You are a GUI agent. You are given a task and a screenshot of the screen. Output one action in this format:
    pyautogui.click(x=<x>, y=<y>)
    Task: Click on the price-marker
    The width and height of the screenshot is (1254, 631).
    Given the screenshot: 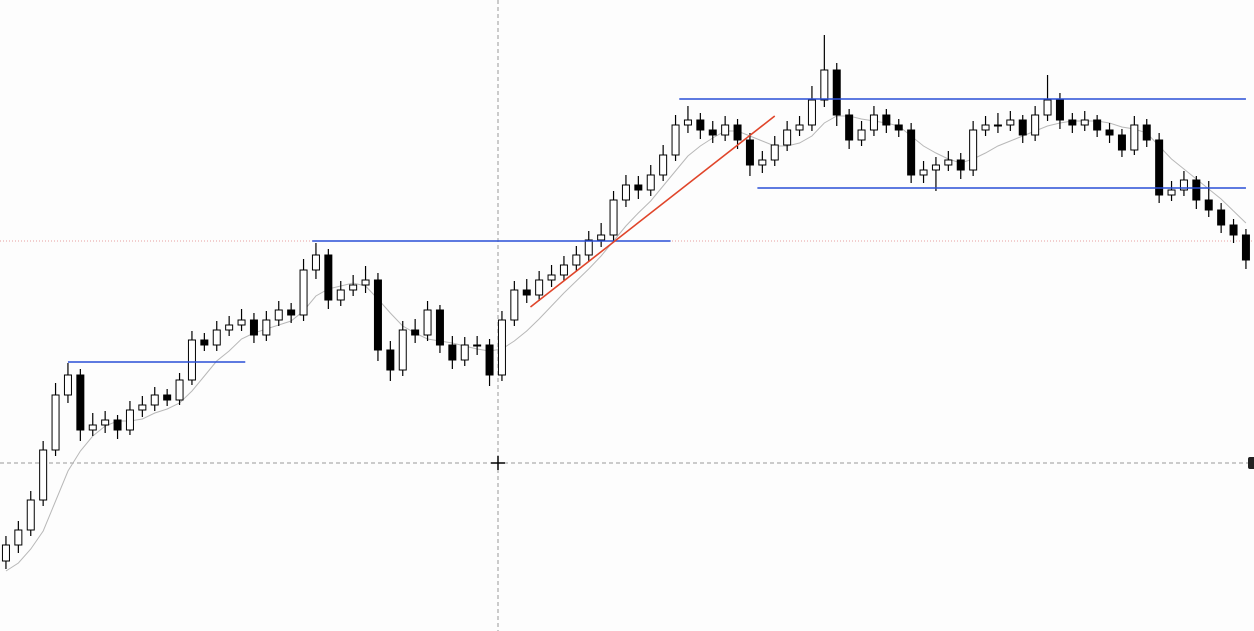 What is the action you would take?
    pyautogui.click(x=1251, y=463)
    